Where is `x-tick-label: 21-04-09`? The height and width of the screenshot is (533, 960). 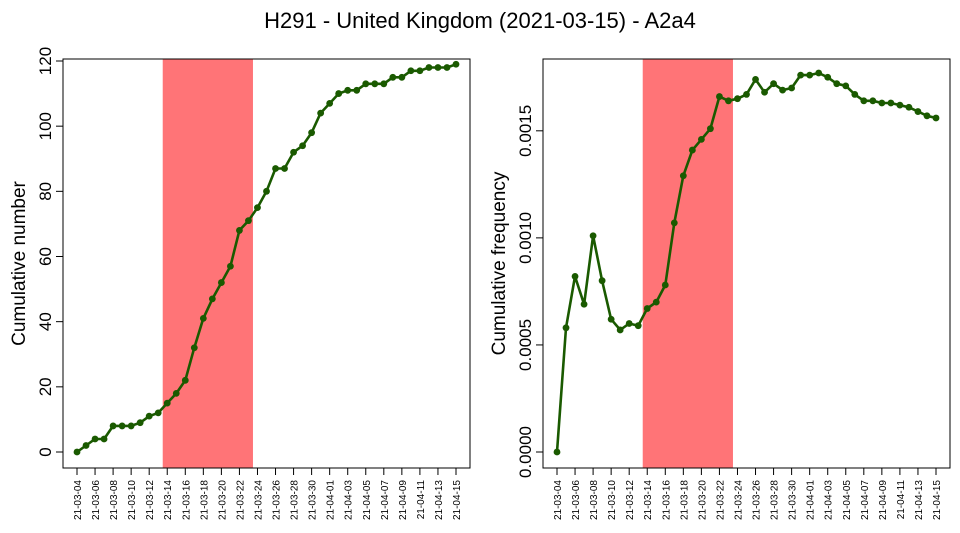
x-tick-label: 21-04-09 is located at coordinates (883, 500).